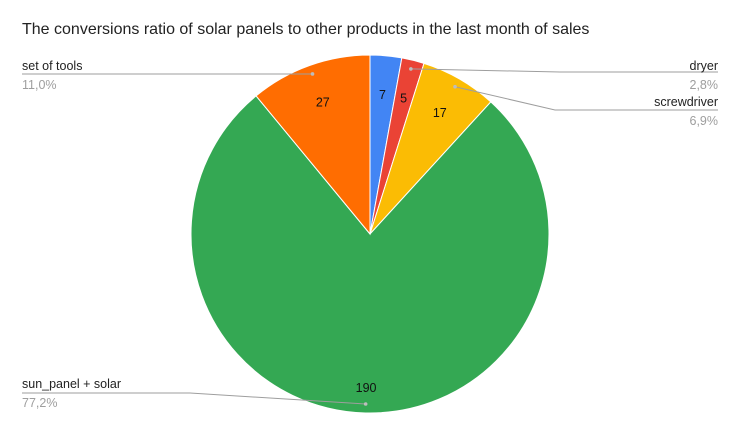 The image size is (740, 435). Describe the element at coordinates (411, 69) in the screenshot. I see `leader-dryer-dot` at that location.